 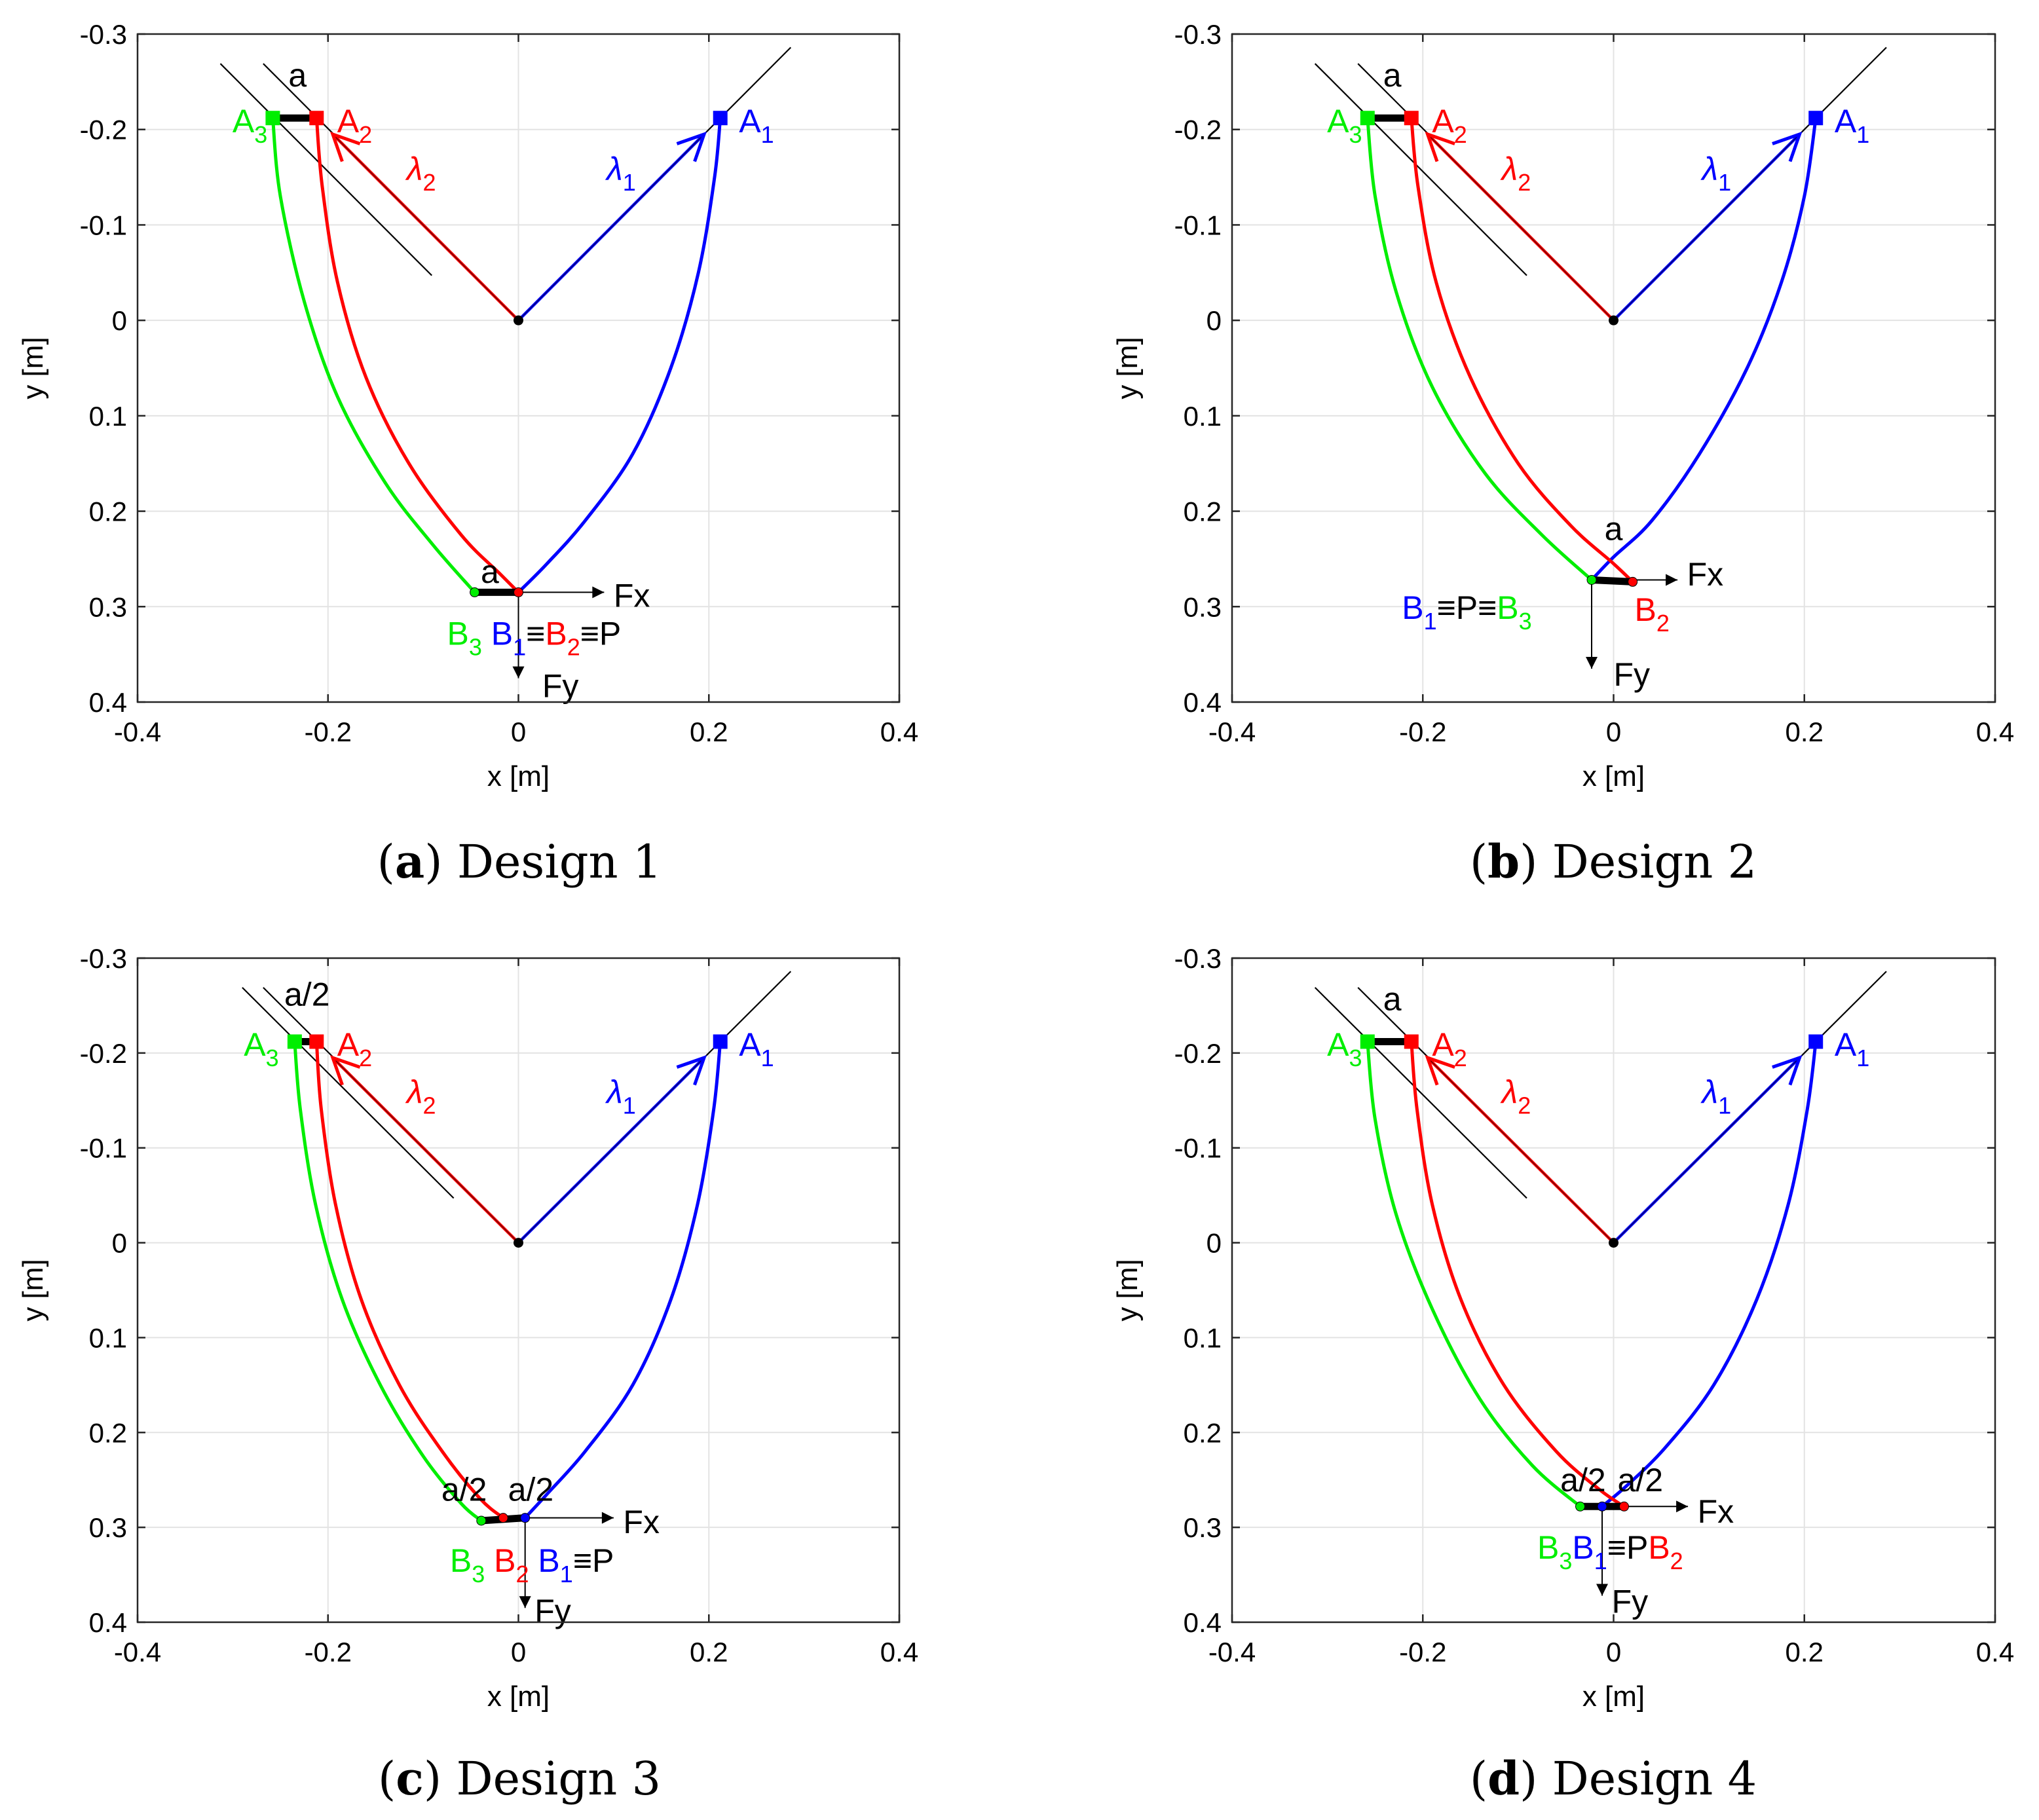 I want to click on x-tick-label: 0.4, so click(x=899, y=1652).